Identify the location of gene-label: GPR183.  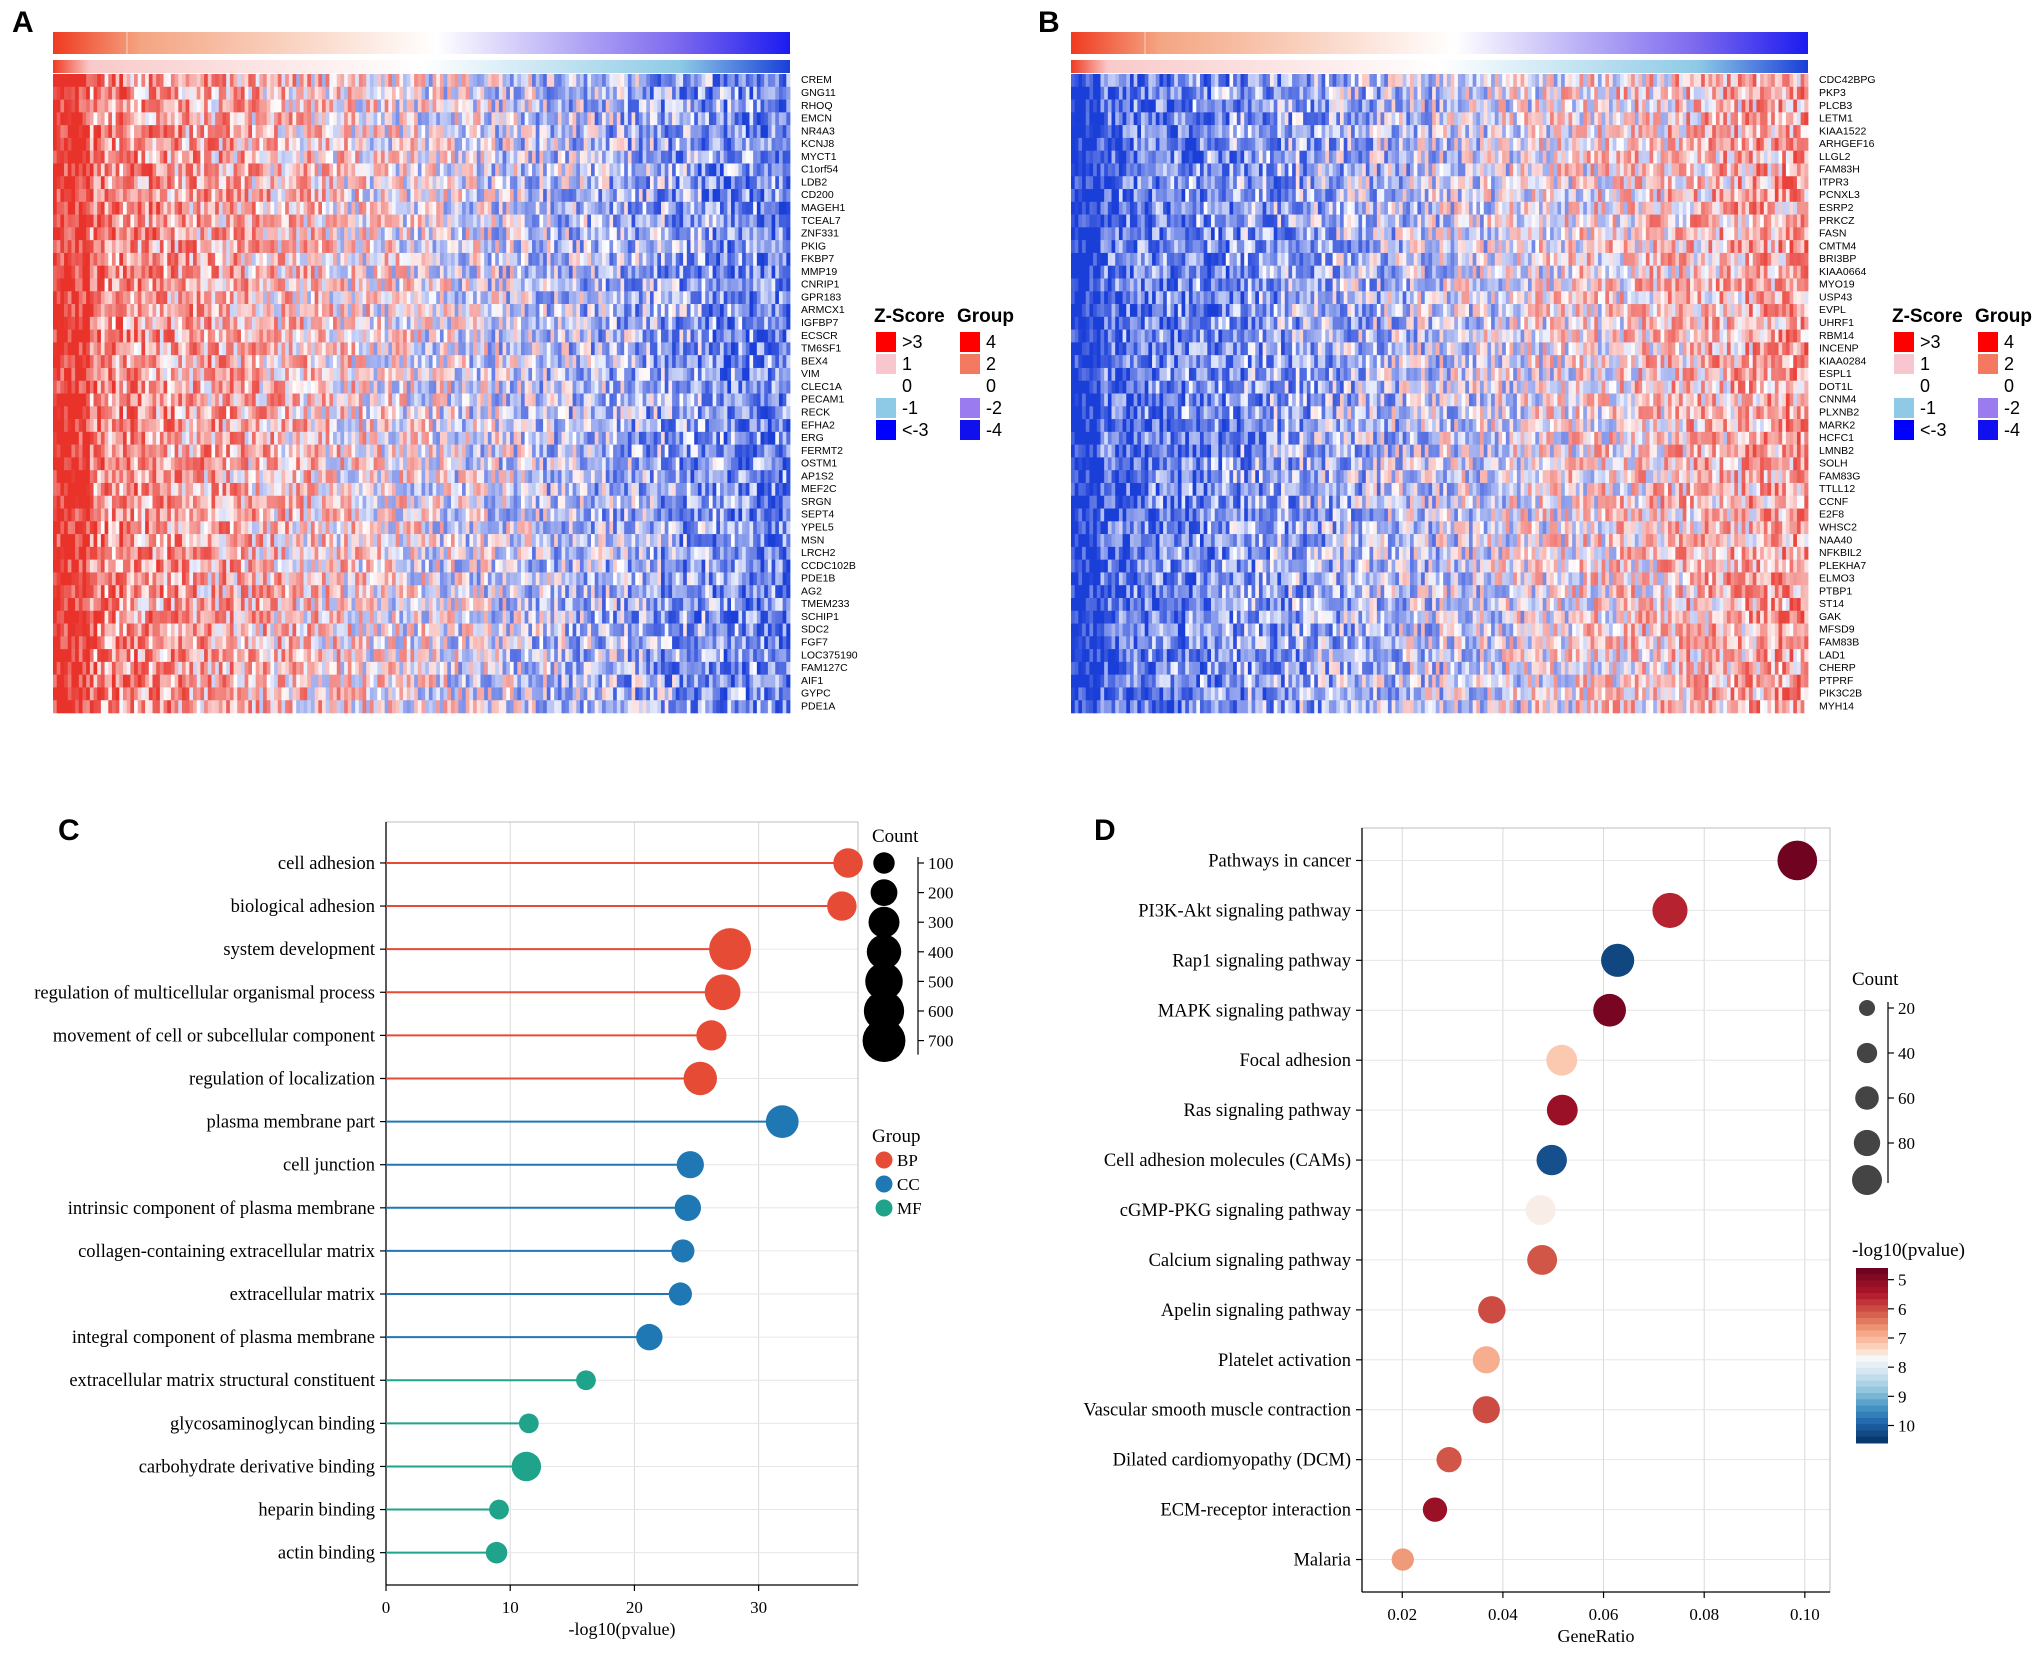
(821, 297).